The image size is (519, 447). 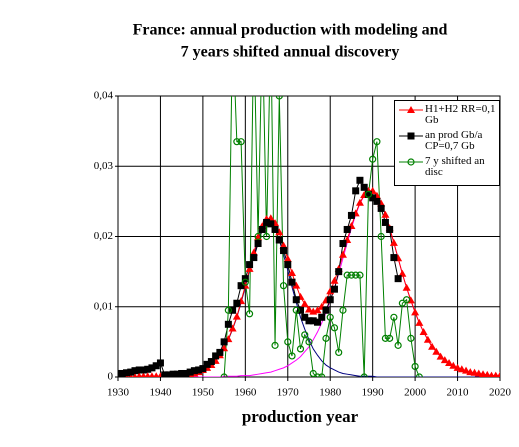 What do you see at coordinates (103, 306) in the screenshot?
I see `y-tick-label: 0,01` at bounding box center [103, 306].